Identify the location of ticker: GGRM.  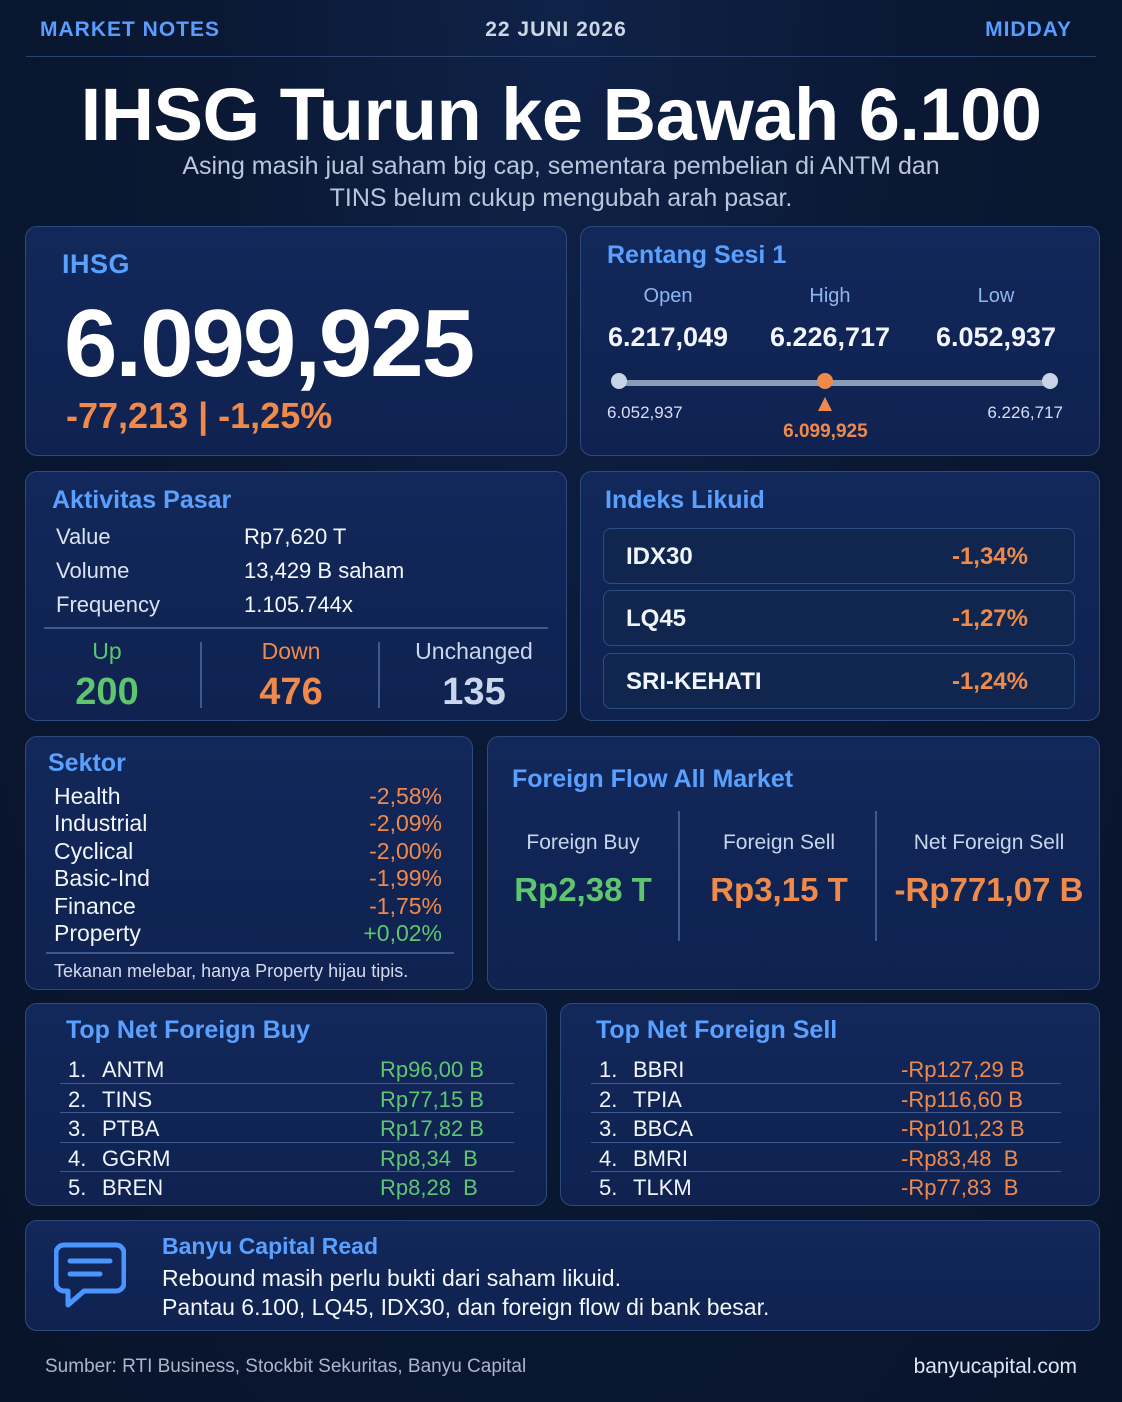
(136, 1158).